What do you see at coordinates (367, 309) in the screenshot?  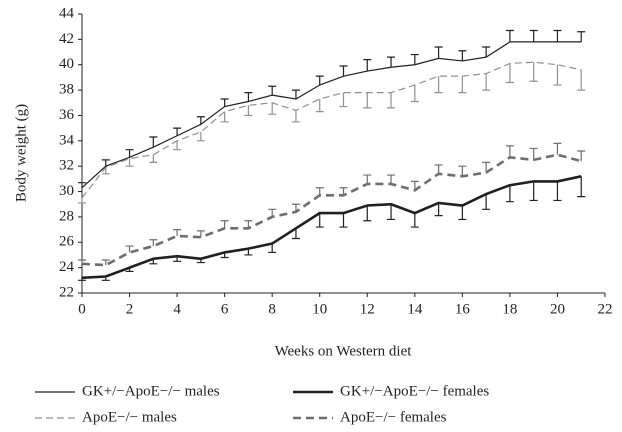 I see `x-tick-label: 12` at bounding box center [367, 309].